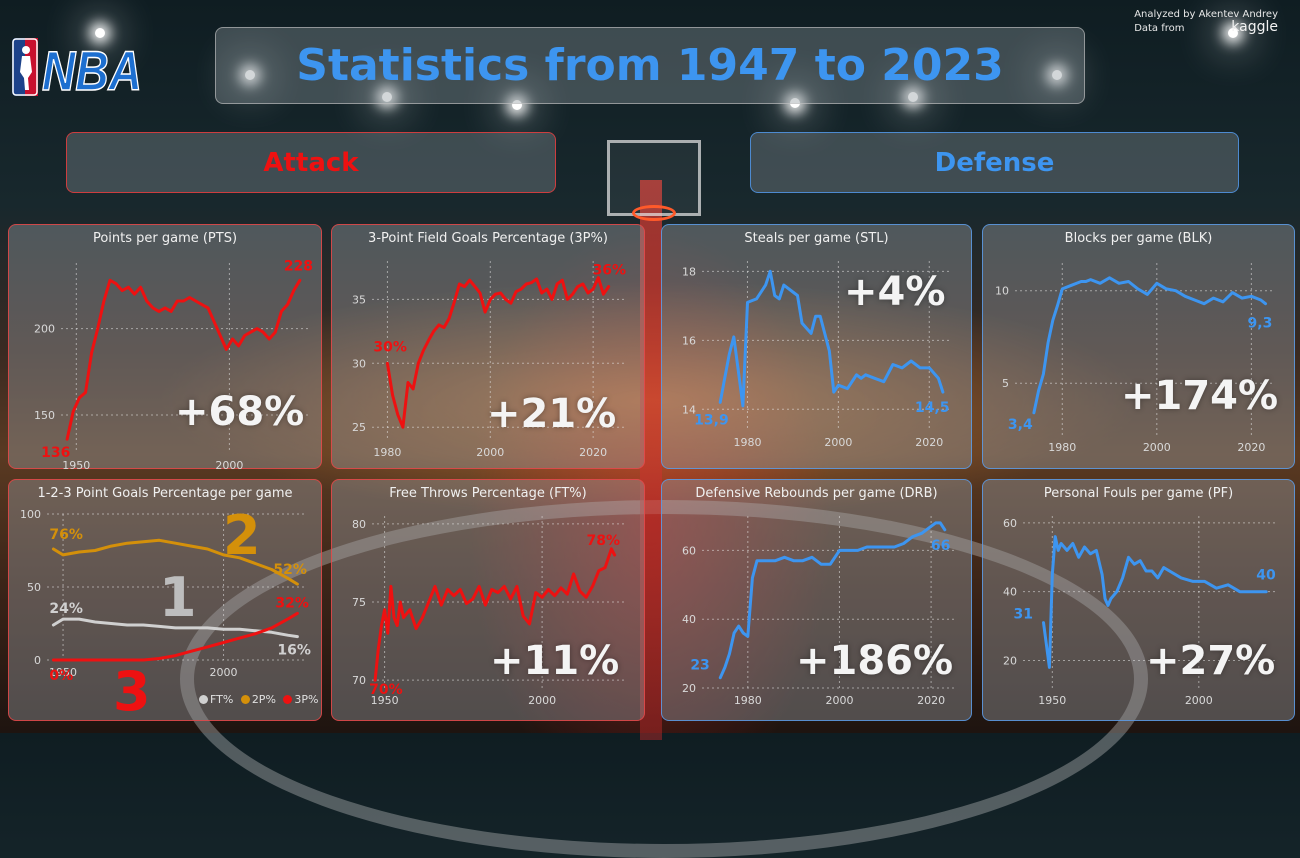  I want to click on change-value: +186%, so click(875, 661).